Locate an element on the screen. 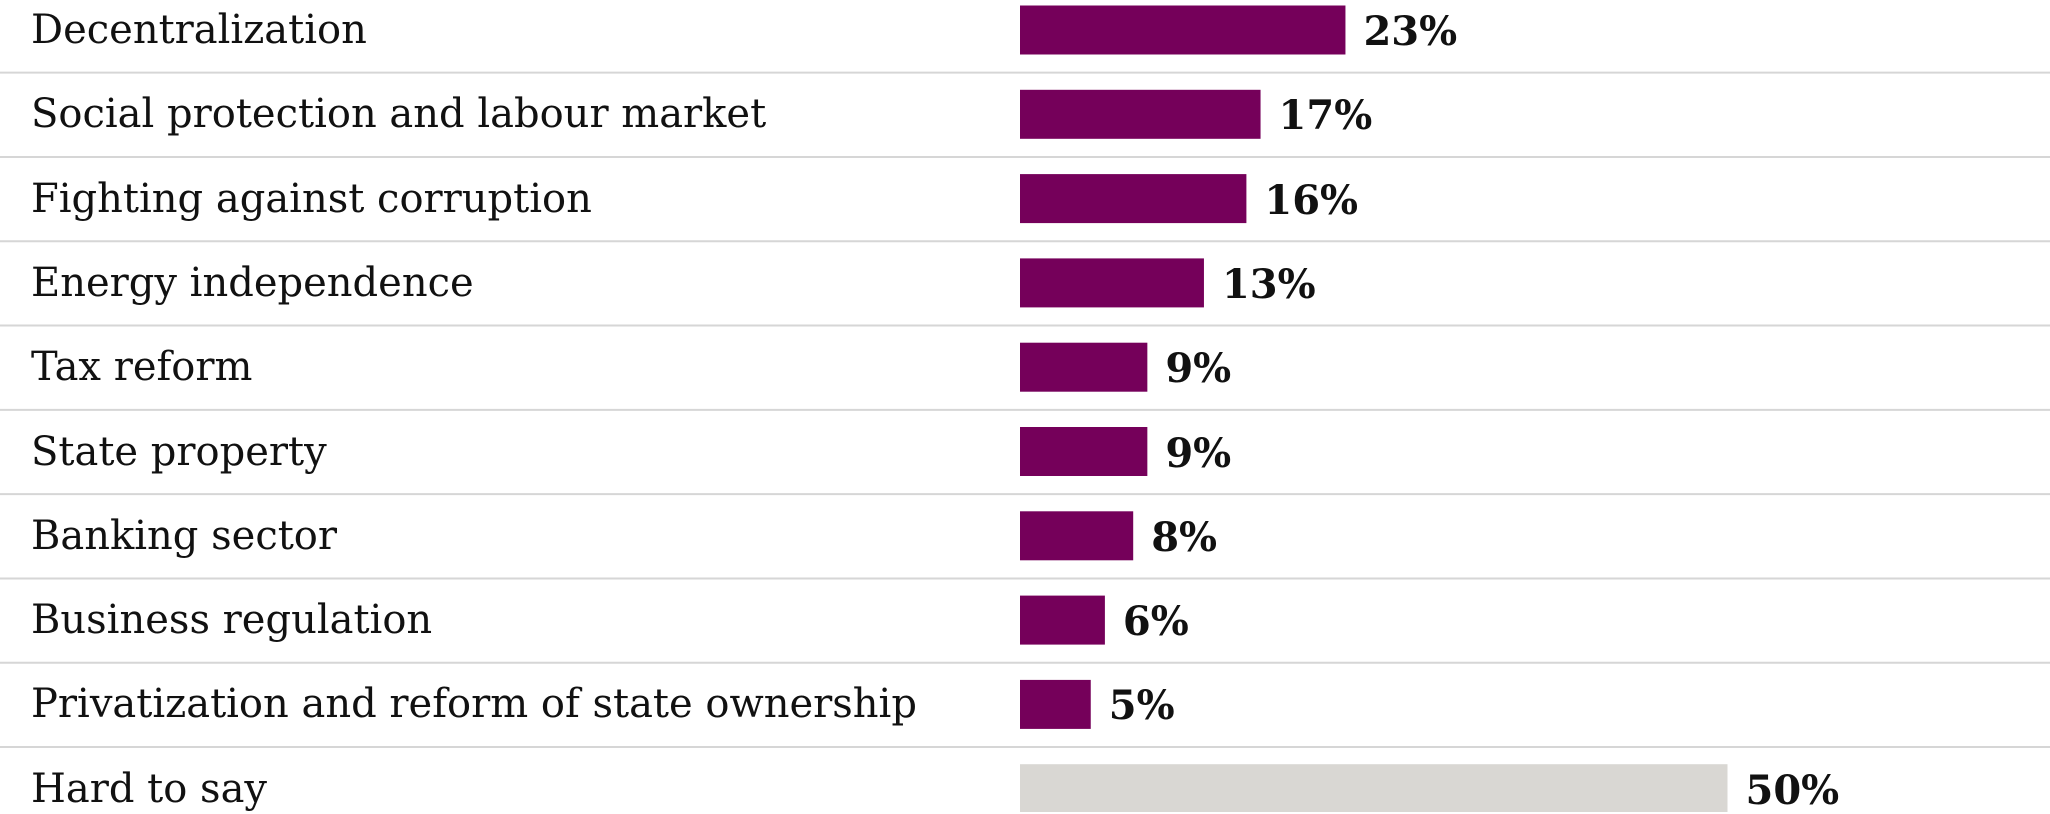  value-label: 17% is located at coordinates (1325, 116).